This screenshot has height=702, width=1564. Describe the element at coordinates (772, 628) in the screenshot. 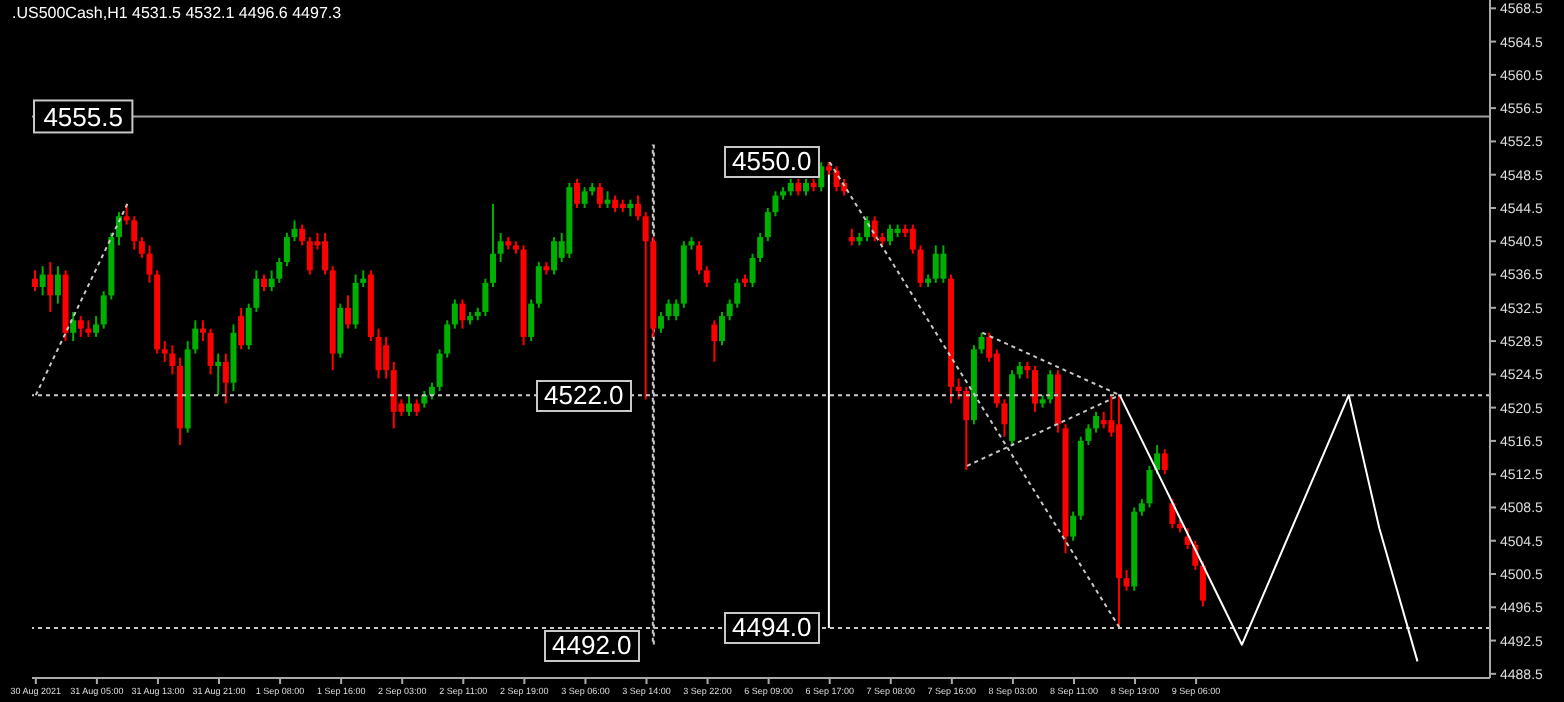

I see `annotation: 4494.0` at that location.